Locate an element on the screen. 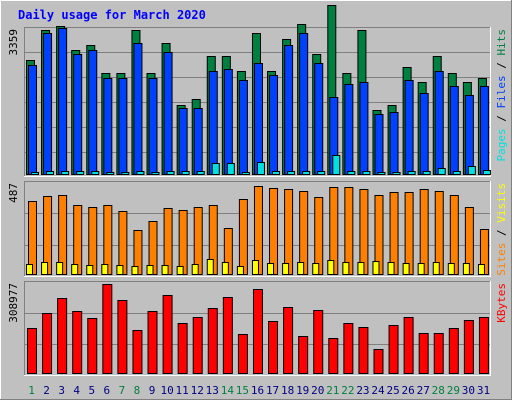 The width and height of the screenshot is (512, 400). x-tick-label-day-8: 8 is located at coordinates (137, 390).